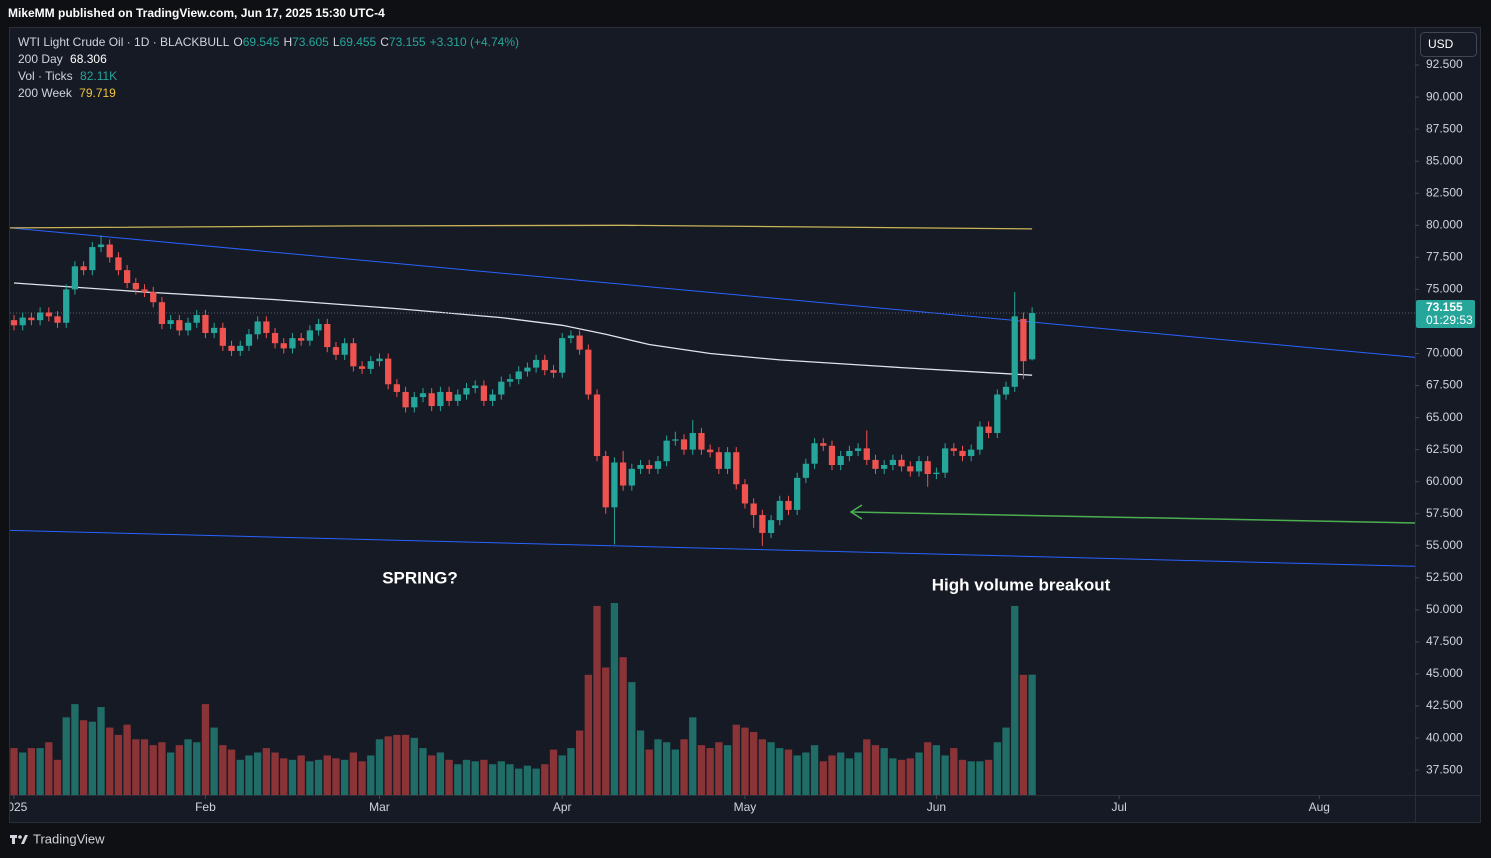  I want to click on y-tick-label: 40.000, so click(1444, 737).